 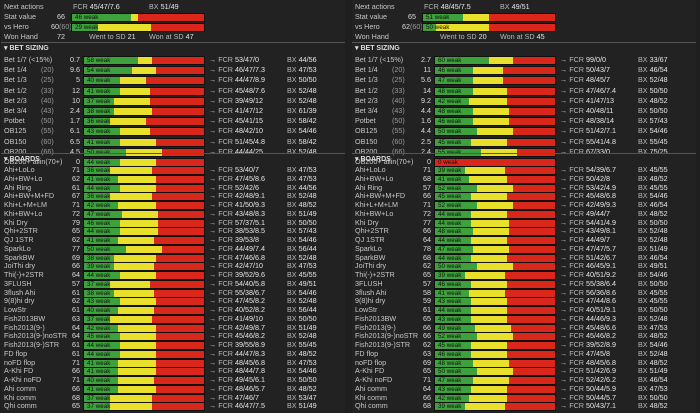 What do you see at coordinates (524, 170) in the screenshot?
I see `board-row: Ahi+LoLo 71 39 weak → FCR 54/39/6.7 BX 45/55` at bounding box center [524, 170].